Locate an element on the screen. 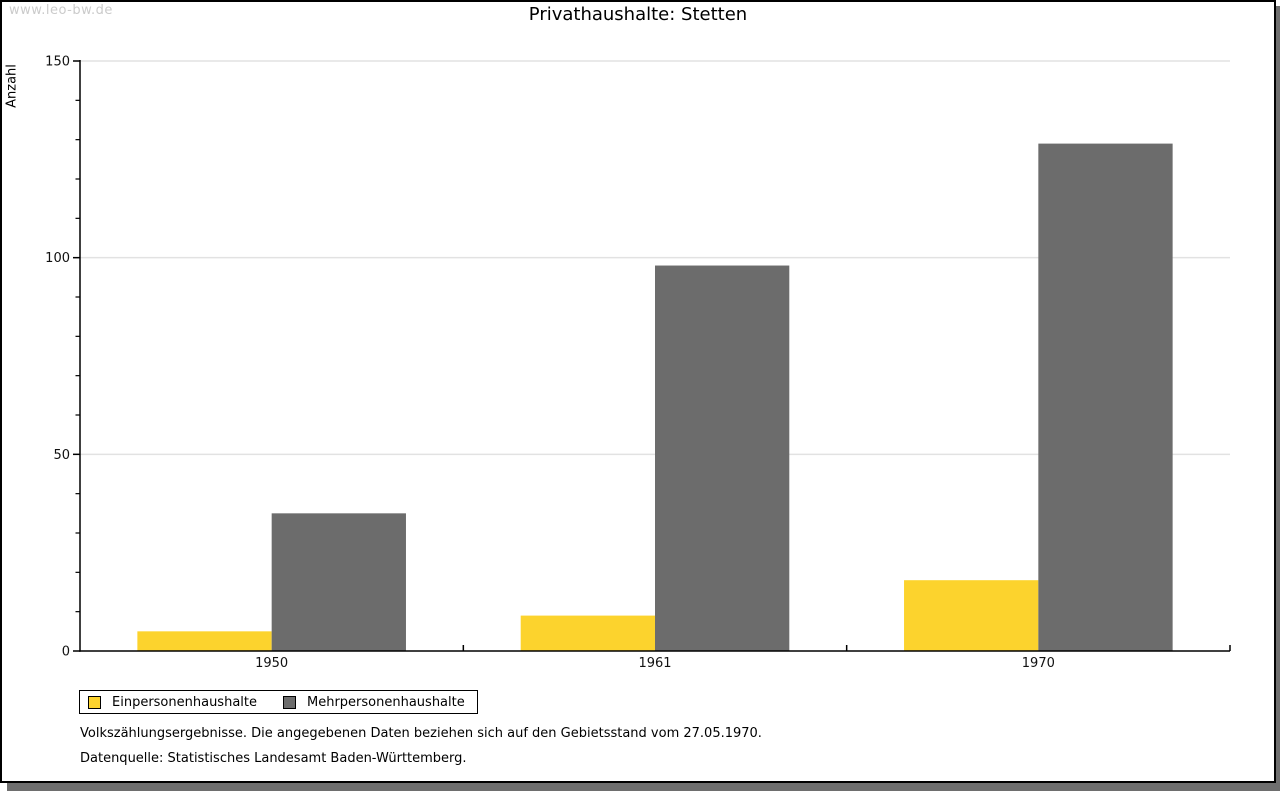 The height and width of the screenshot is (791, 1280). y-tick-label-150: 150 is located at coordinates (57, 62).